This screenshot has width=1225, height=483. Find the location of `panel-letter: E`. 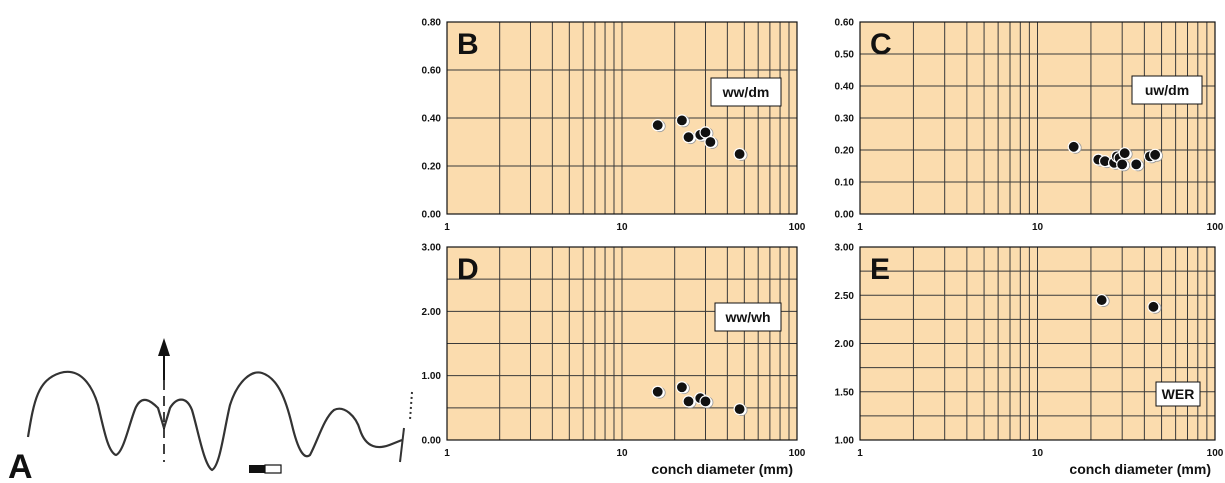

panel-letter: E is located at coordinates (880, 269).